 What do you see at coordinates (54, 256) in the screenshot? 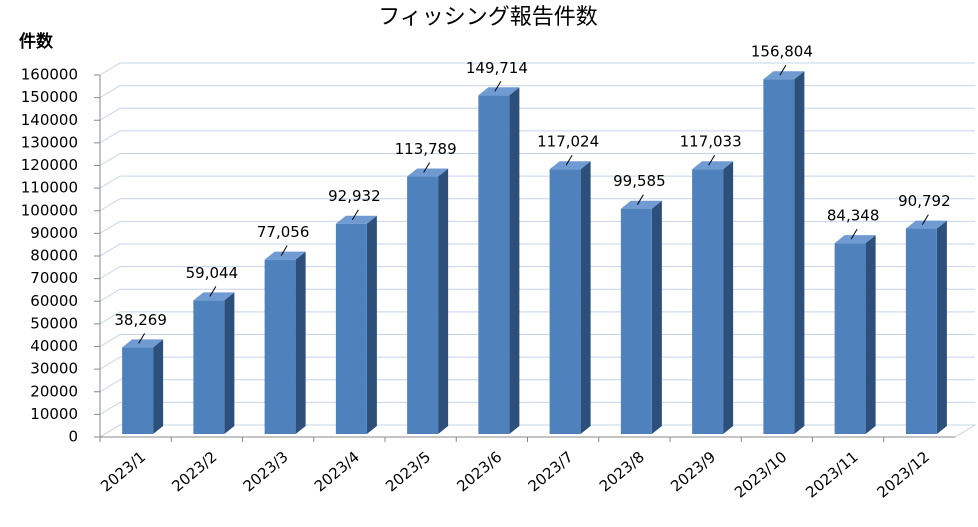
I see `y-tick-label: 80000` at bounding box center [54, 256].